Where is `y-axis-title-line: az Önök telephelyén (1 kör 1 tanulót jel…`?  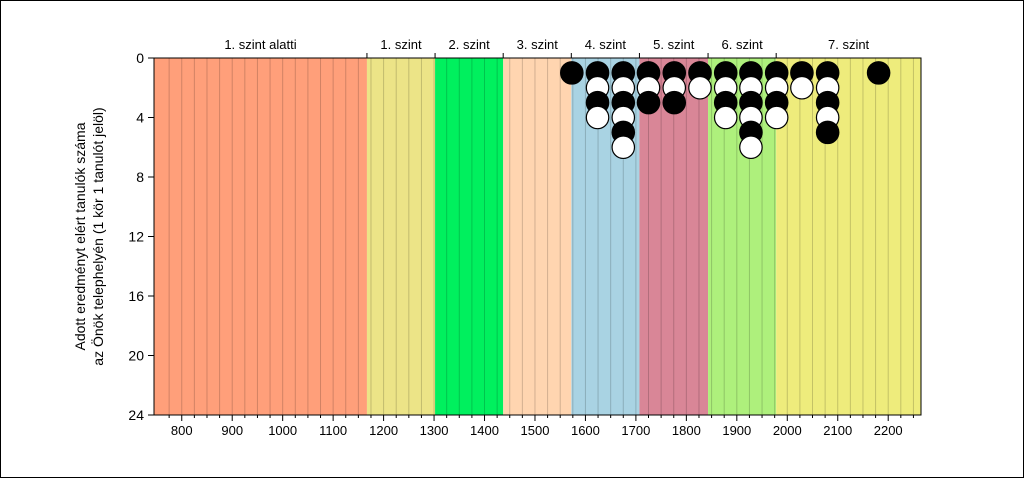
y-axis-title-line: az Önök telephelyén (1 kör 1 tanulót jel… is located at coordinates (97, 236).